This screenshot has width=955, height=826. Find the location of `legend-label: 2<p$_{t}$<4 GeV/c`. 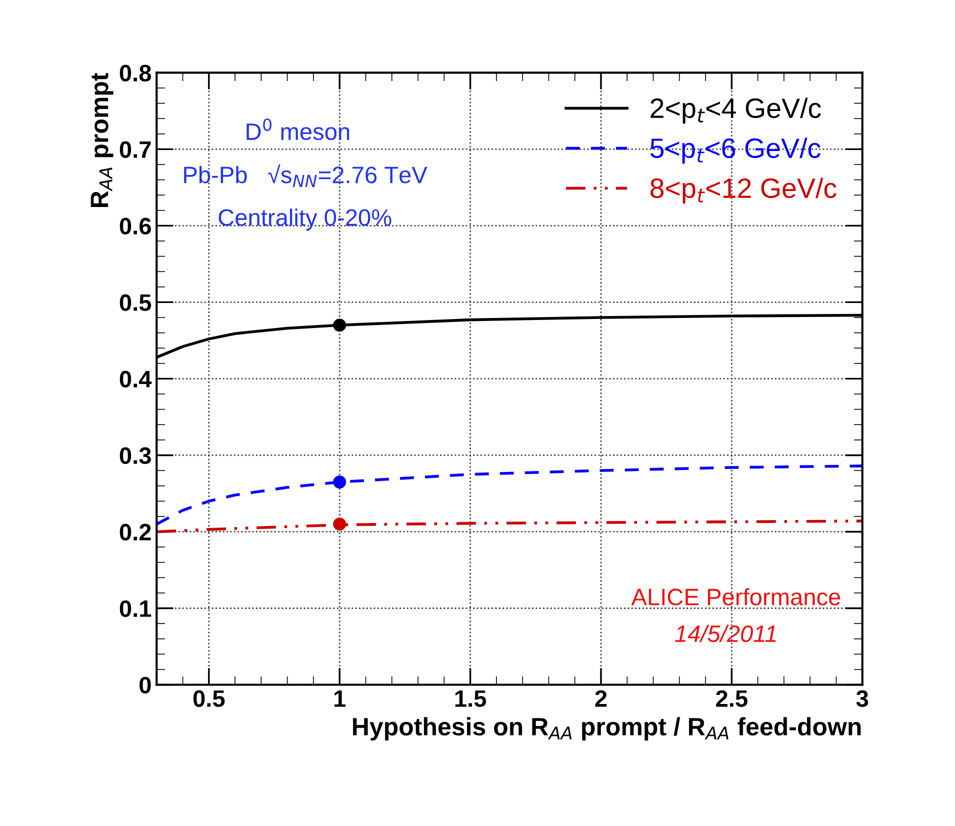

legend-label: 2<p$_{t}$<4 GeV/c is located at coordinates (735, 111).